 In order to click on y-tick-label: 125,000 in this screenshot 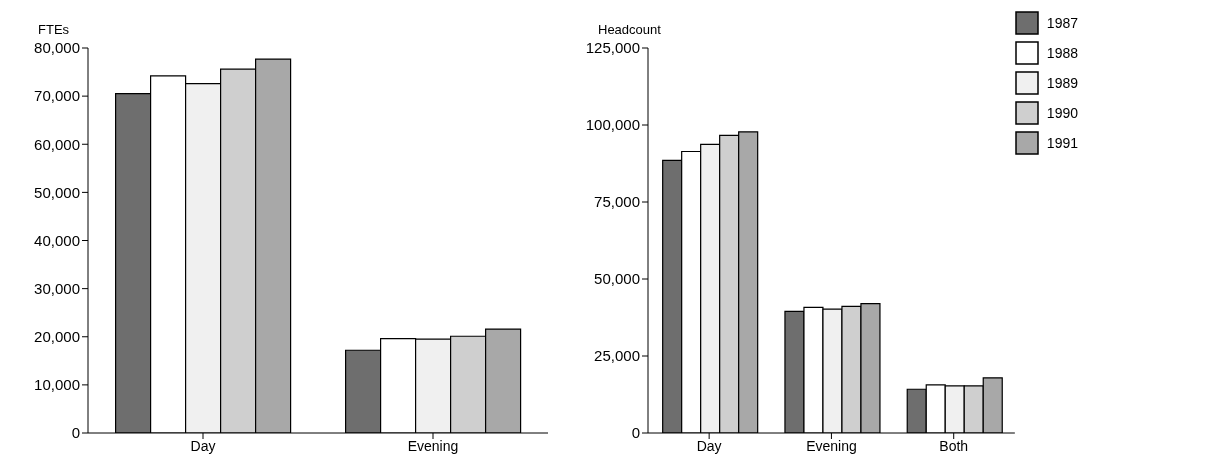, I will do `click(612, 48)`.